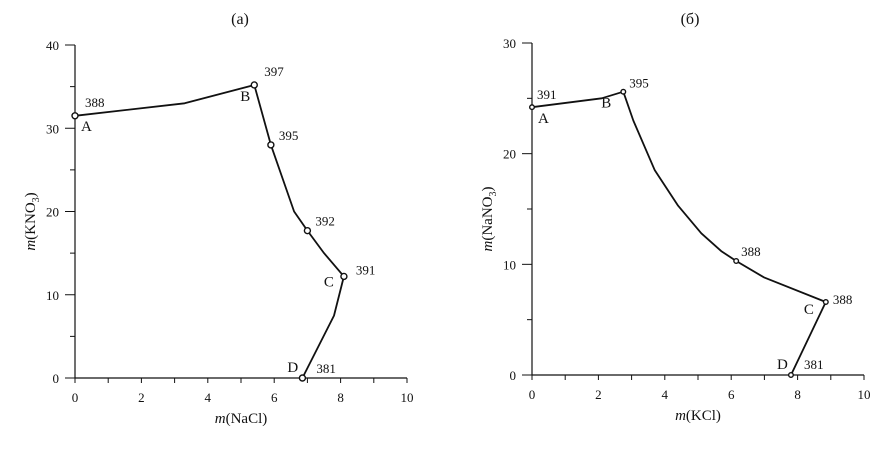 The height and width of the screenshot is (450, 888). I want to click on y-axis-label-rest: (KNO, so click(31, 221).